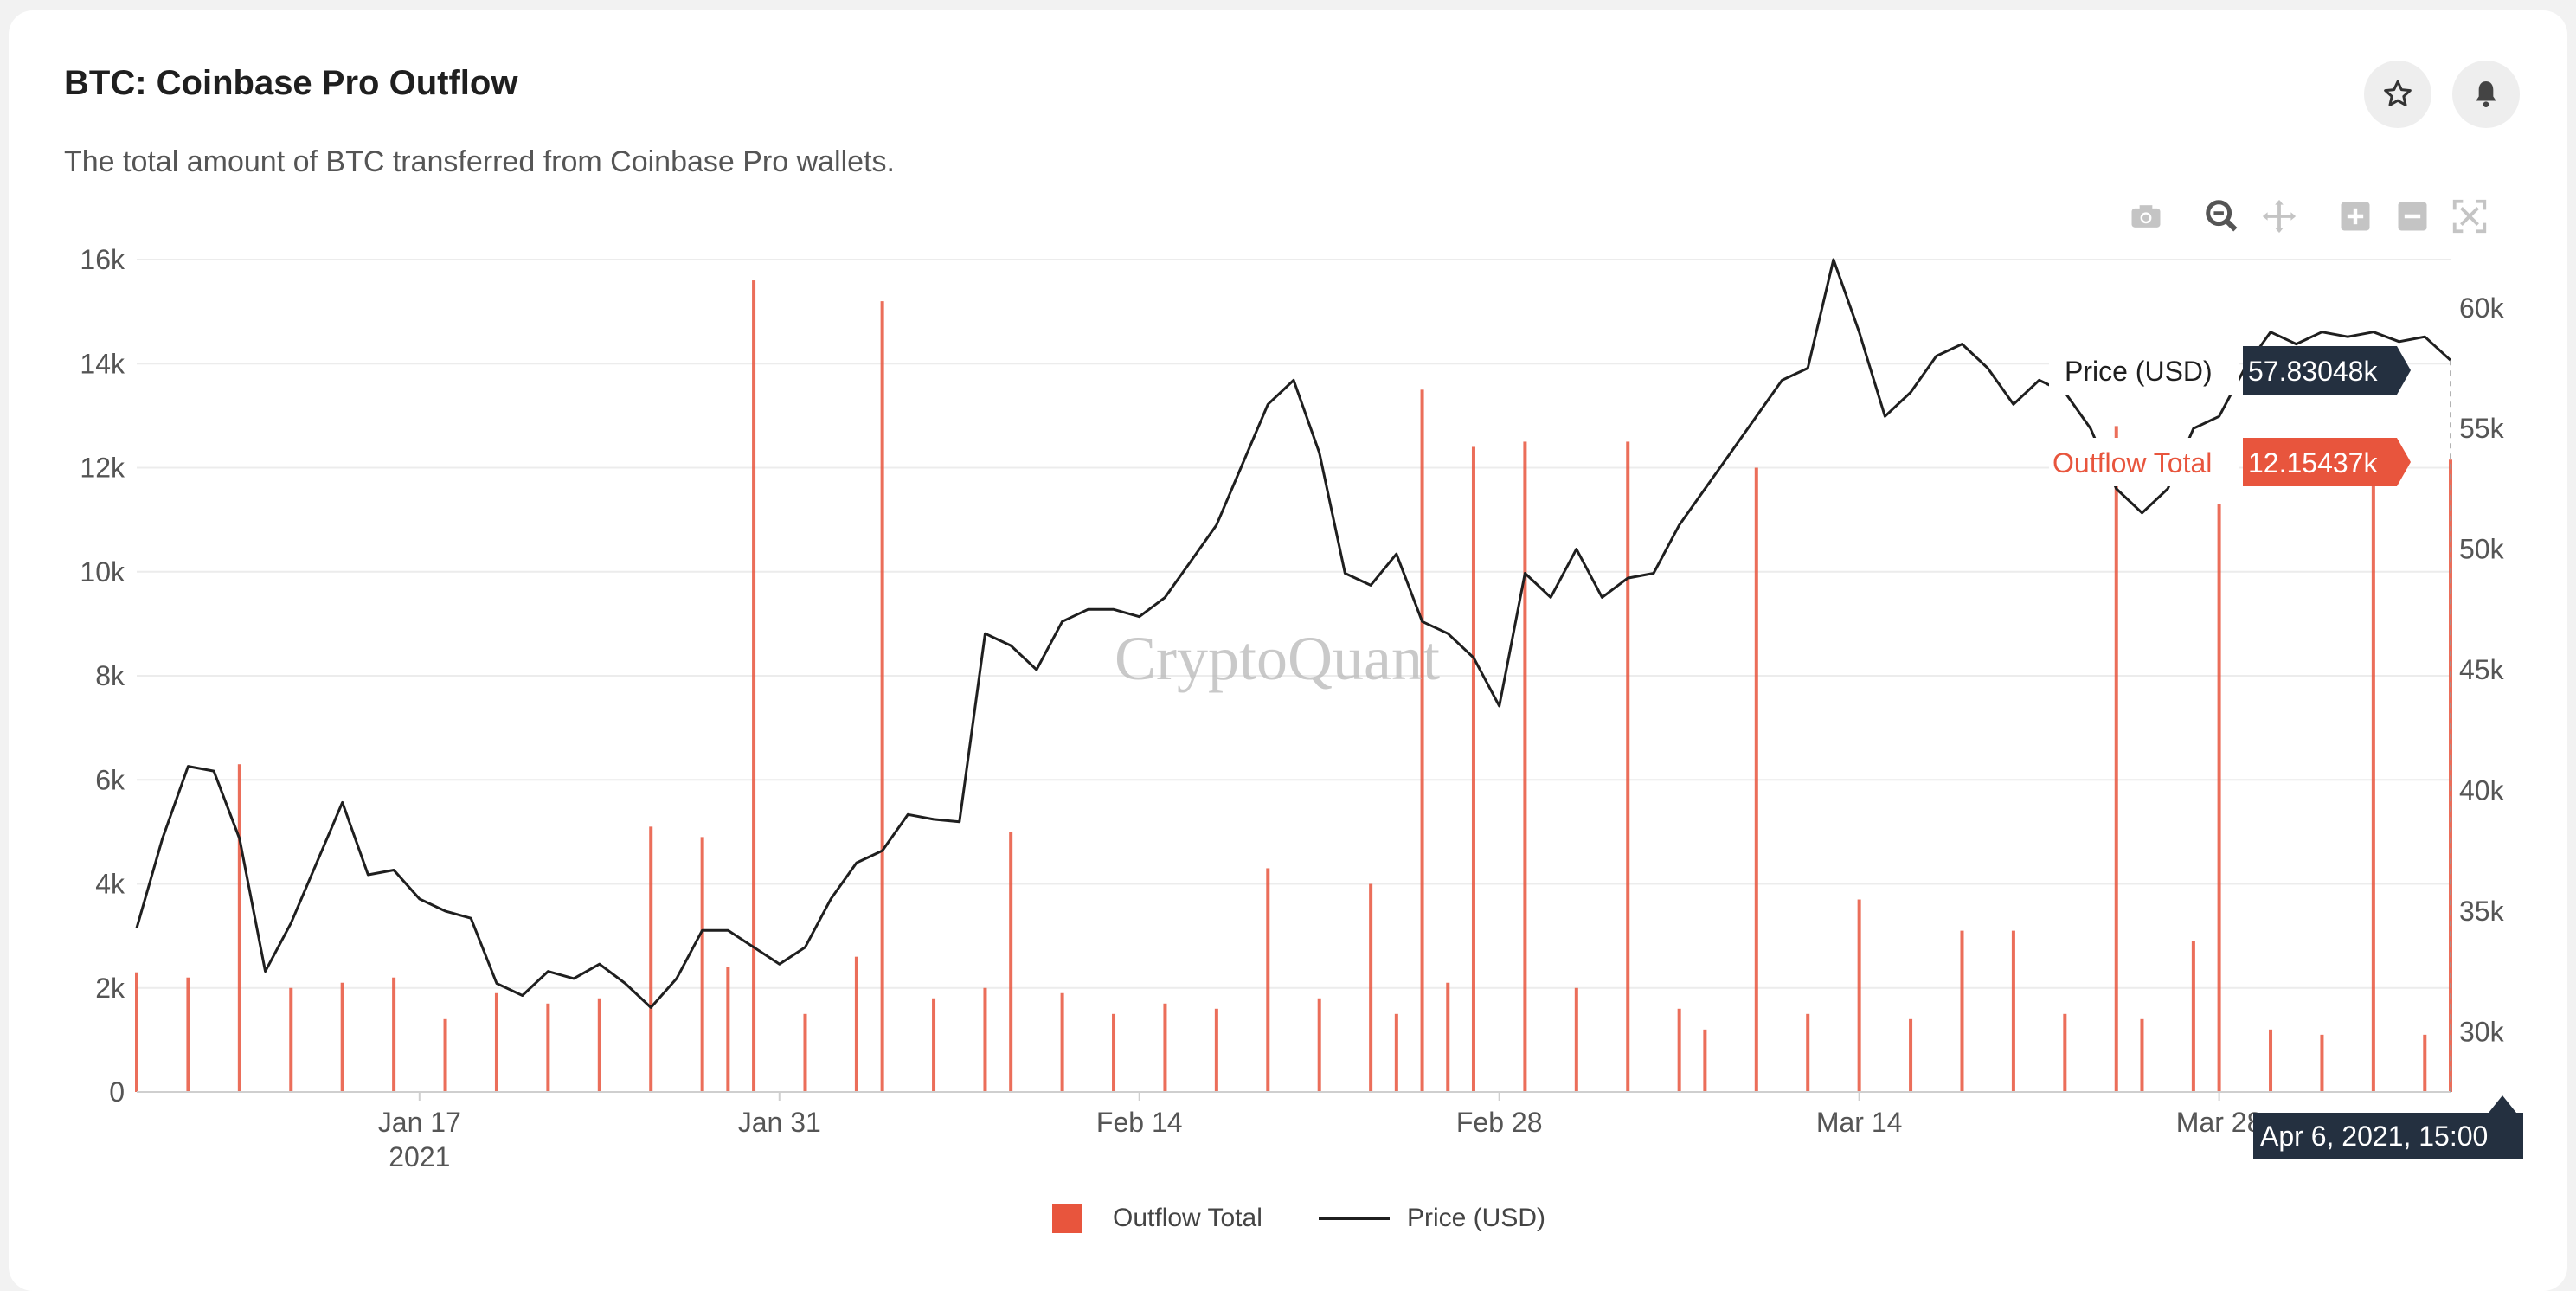  I want to click on y-left-tick-label: 2k, so click(110, 988).